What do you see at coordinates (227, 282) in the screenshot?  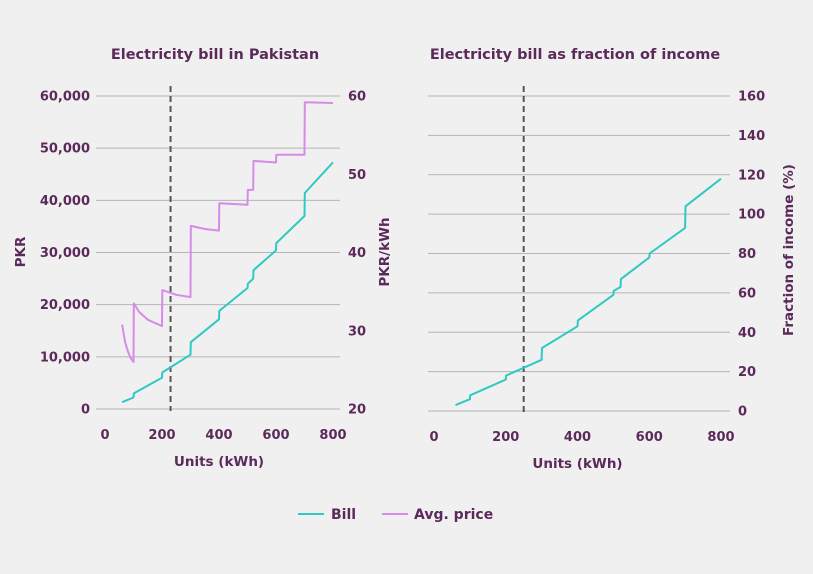 I see `chart0-series-line-bill` at bounding box center [227, 282].